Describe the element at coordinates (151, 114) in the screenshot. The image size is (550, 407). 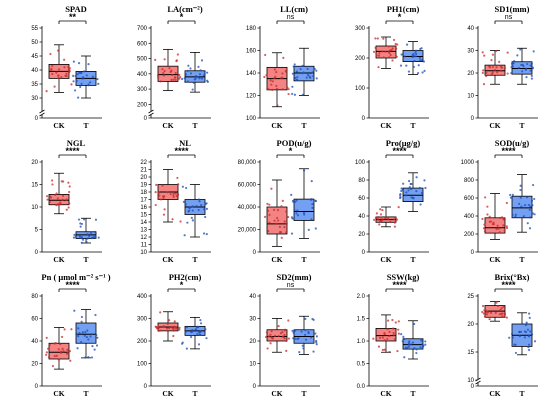
I see `axis-break-mark` at that location.